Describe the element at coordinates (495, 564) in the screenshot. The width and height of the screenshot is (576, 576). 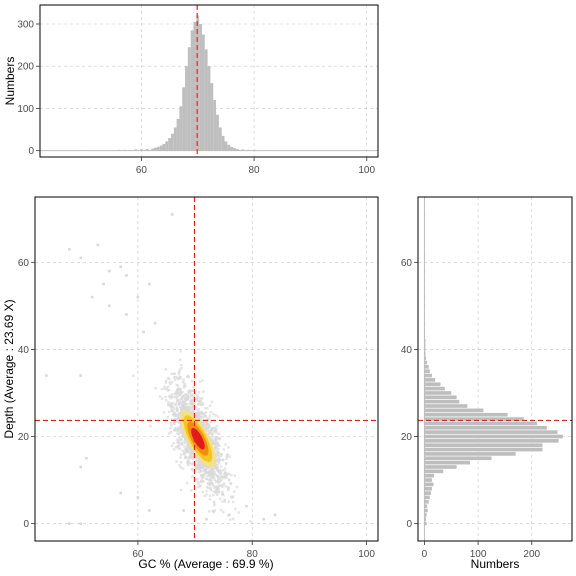
I see `depth-histogram-xlabel: Numbers` at that location.